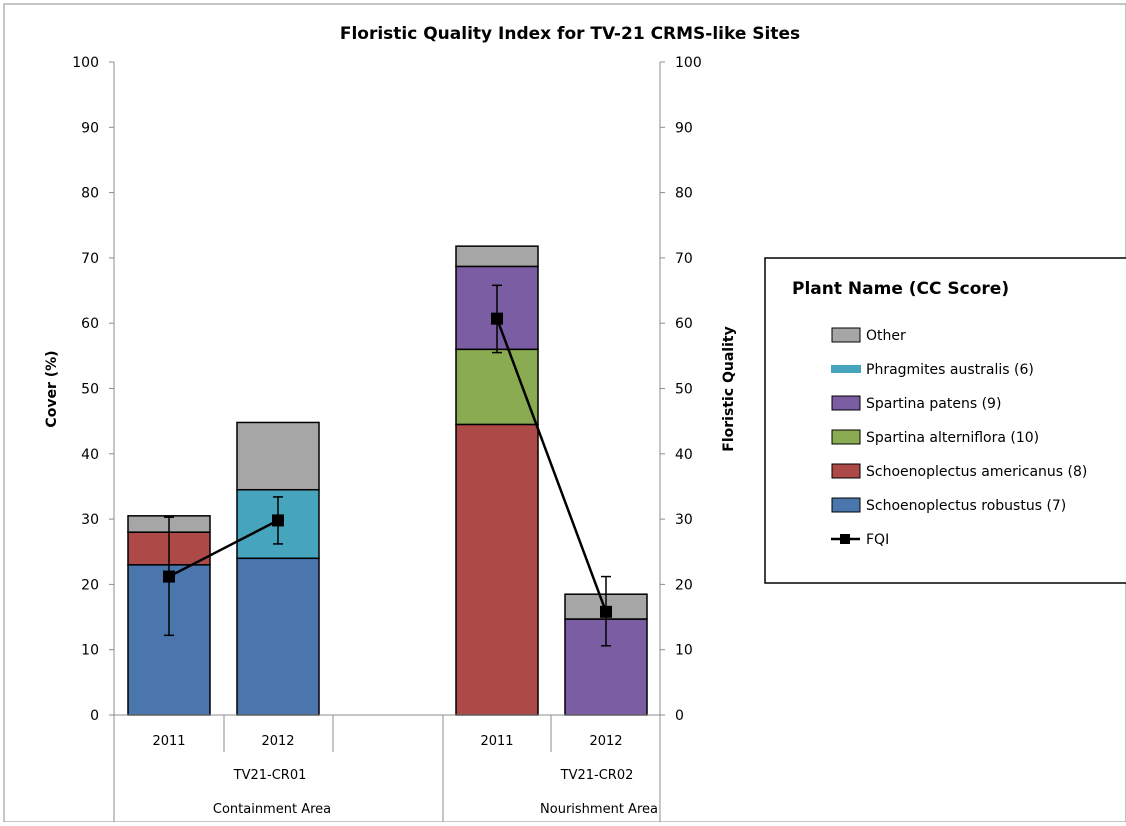 Image resolution: width=1126 pixels, height=826 pixels. Describe the element at coordinates (684, 128) in the screenshot. I see `y2-tick-label: 90` at that location.